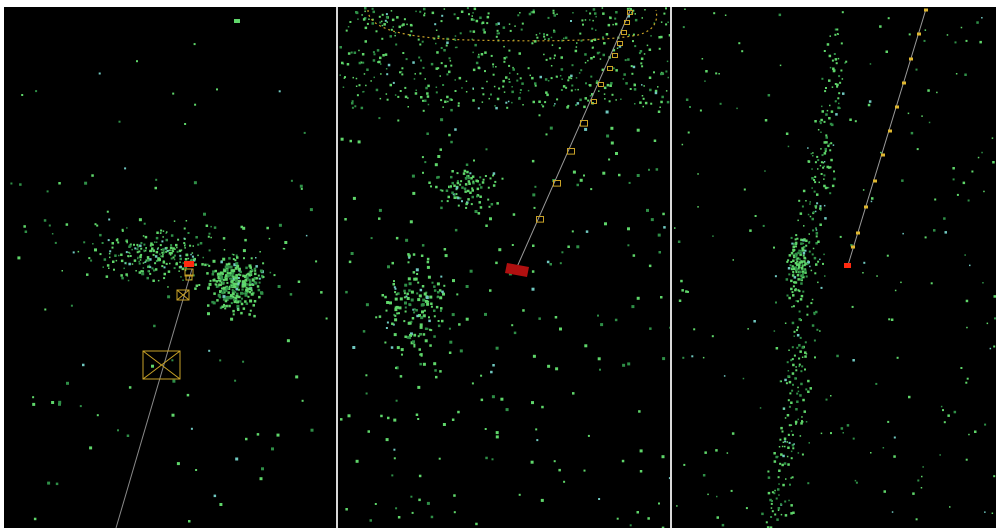 Image resolution: width=996 pixels, height=528 pixels. I want to click on camera-marker, so click(875, 181).